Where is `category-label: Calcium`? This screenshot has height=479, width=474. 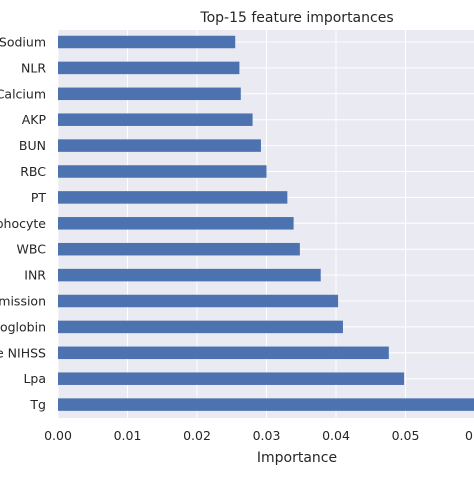
category-label: Calcium is located at coordinates (23, 93).